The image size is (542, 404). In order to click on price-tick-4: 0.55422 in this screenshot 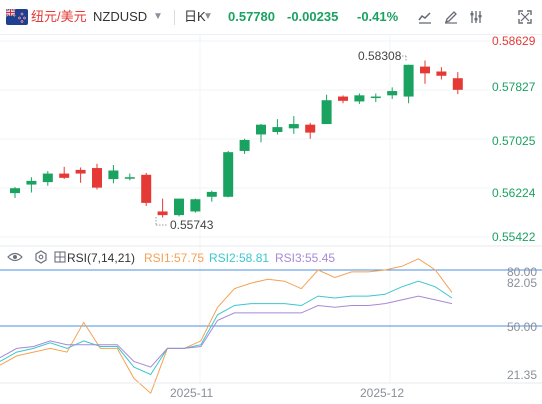, I will do `click(514, 237)`.